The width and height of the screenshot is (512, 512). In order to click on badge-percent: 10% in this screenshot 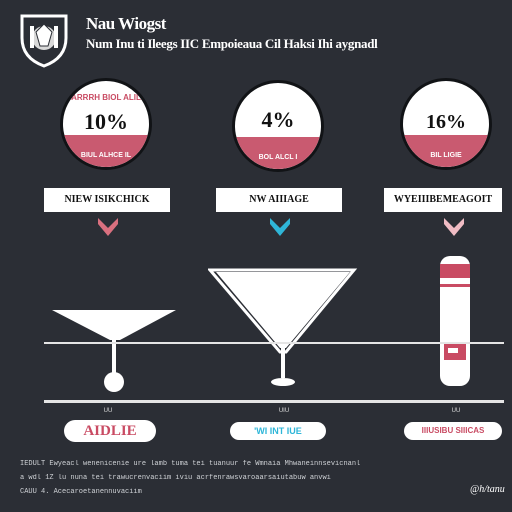, I will do `click(106, 121)`.